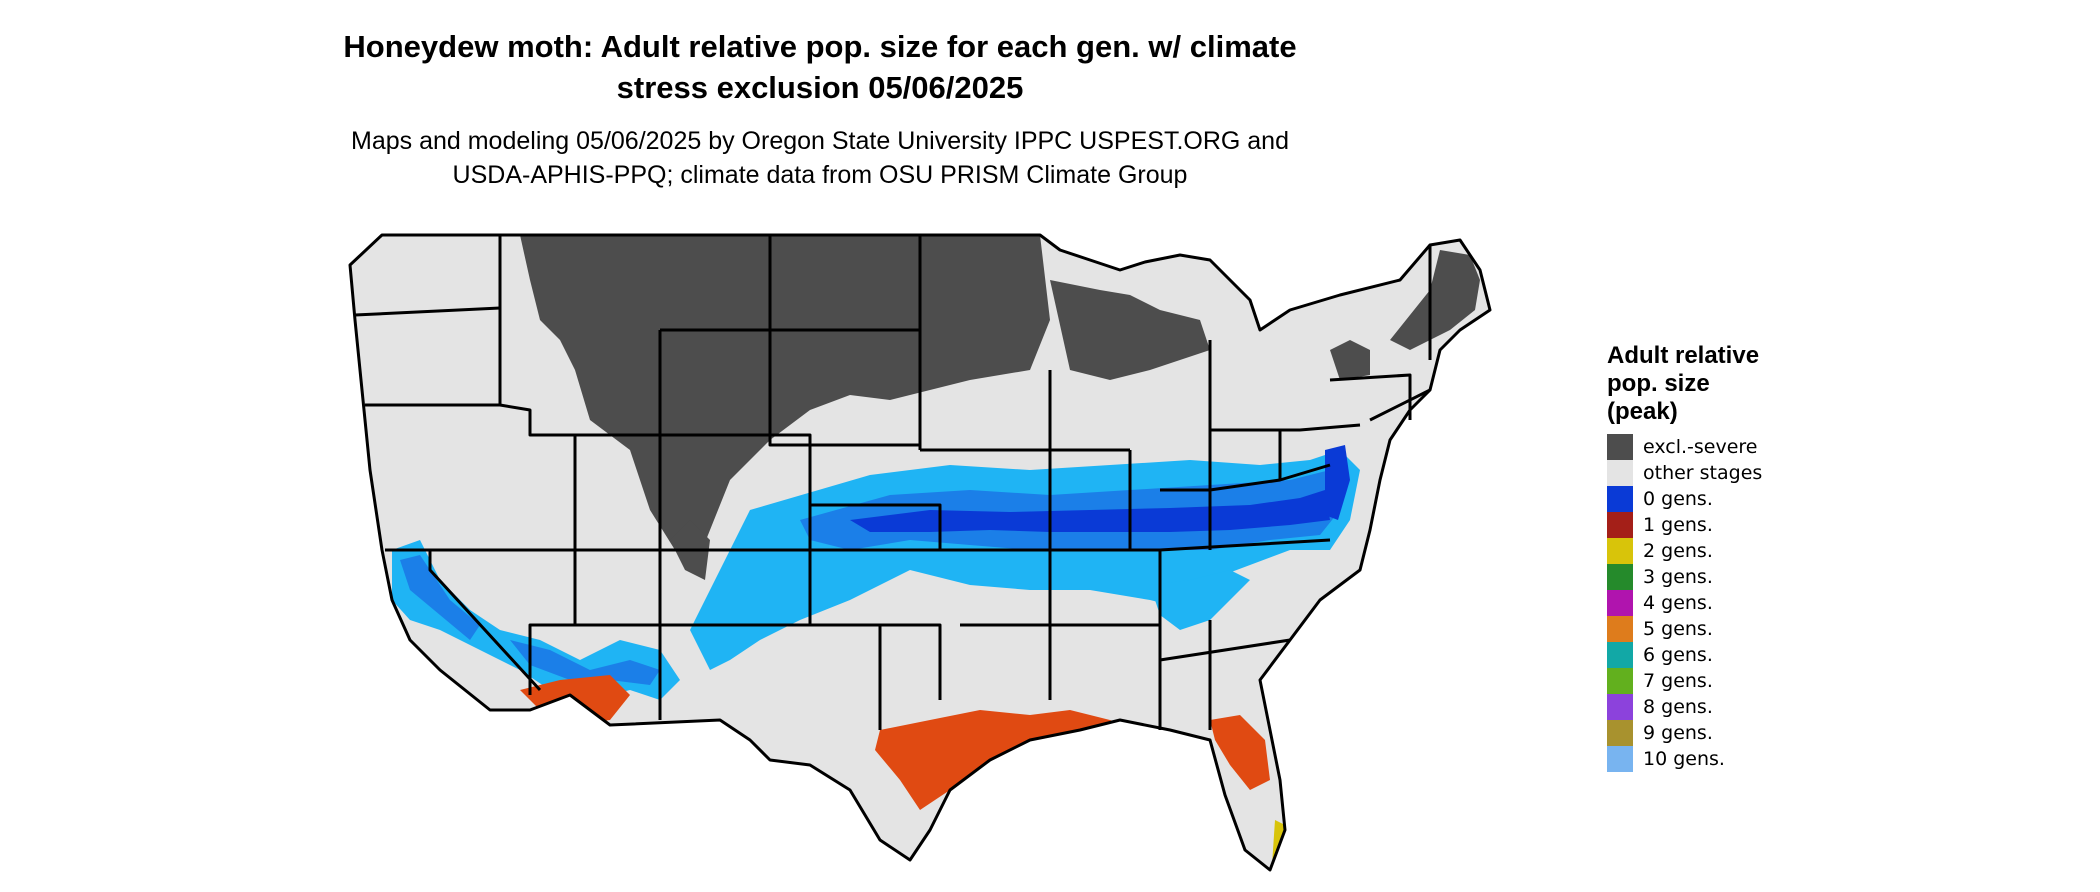 The width and height of the screenshot is (2100, 892). I want to click on legend-label: 2 gens., so click(1678, 551).